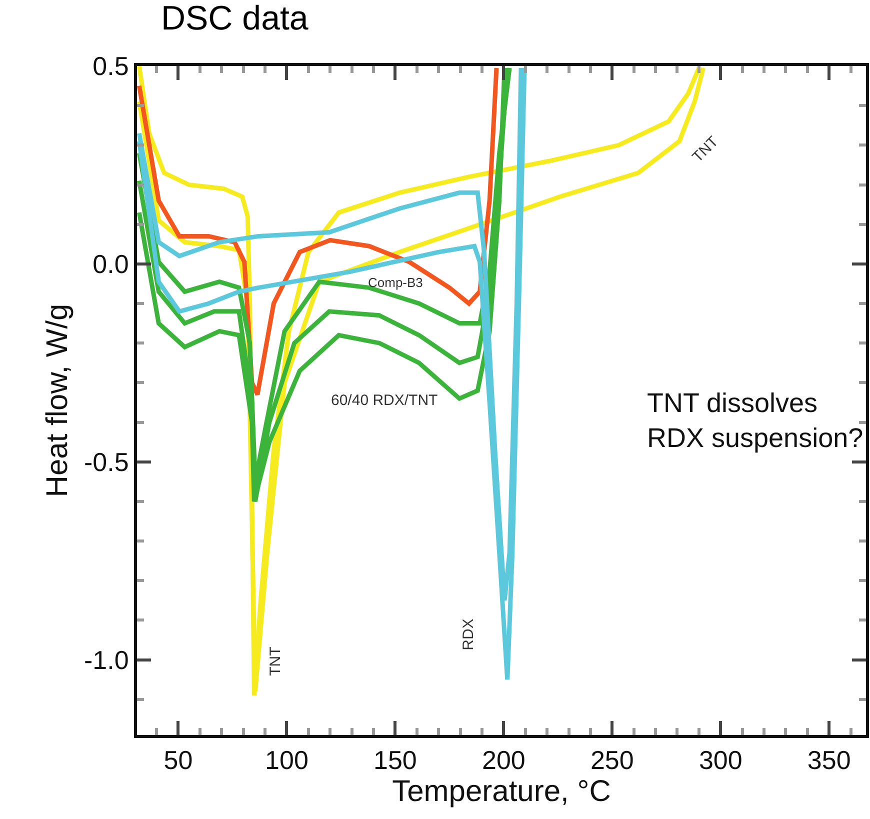 The height and width of the screenshot is (819, 870). Describe the element at coordinates (106, 659) in the screenshot. I see `y-tick-label: -1.0` at that location.